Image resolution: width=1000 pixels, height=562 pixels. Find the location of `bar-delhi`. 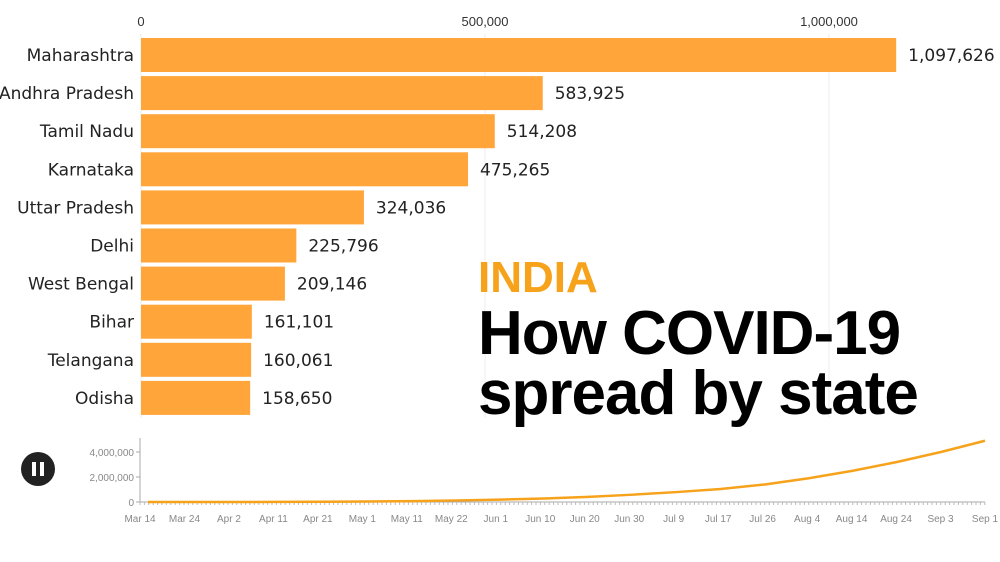

bar-delhi is located at coordinates (219, 245).